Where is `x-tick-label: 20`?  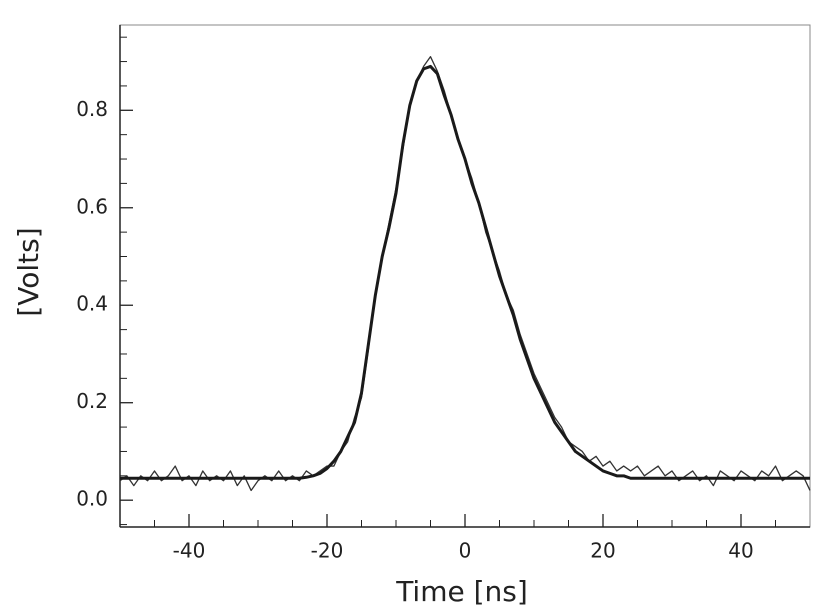 x-tick-label: 20 is located at coordinates (602, 551).